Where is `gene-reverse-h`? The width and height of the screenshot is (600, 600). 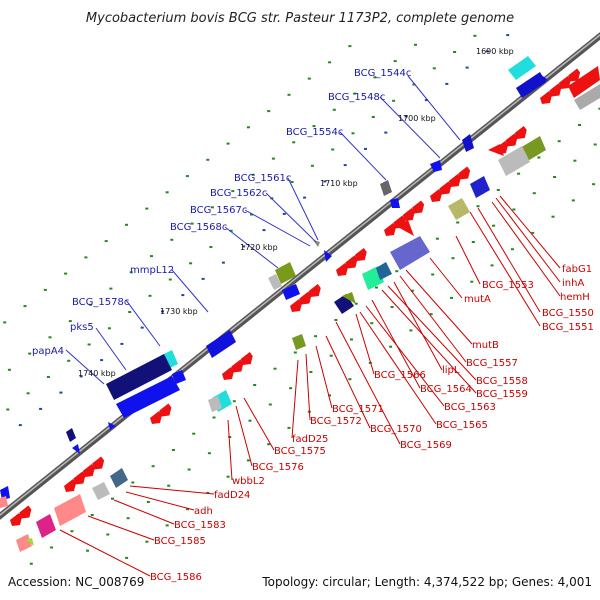
gene-reverse-h is located at coordinates (24, 543).